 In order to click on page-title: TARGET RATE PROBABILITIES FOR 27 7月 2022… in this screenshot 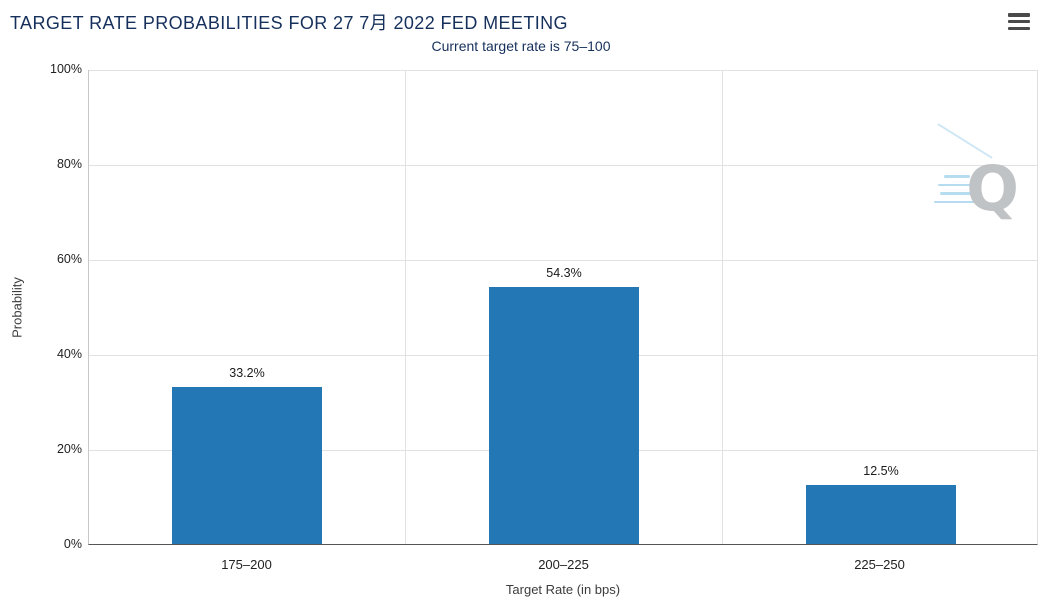, I will do `click(289, 23)`.